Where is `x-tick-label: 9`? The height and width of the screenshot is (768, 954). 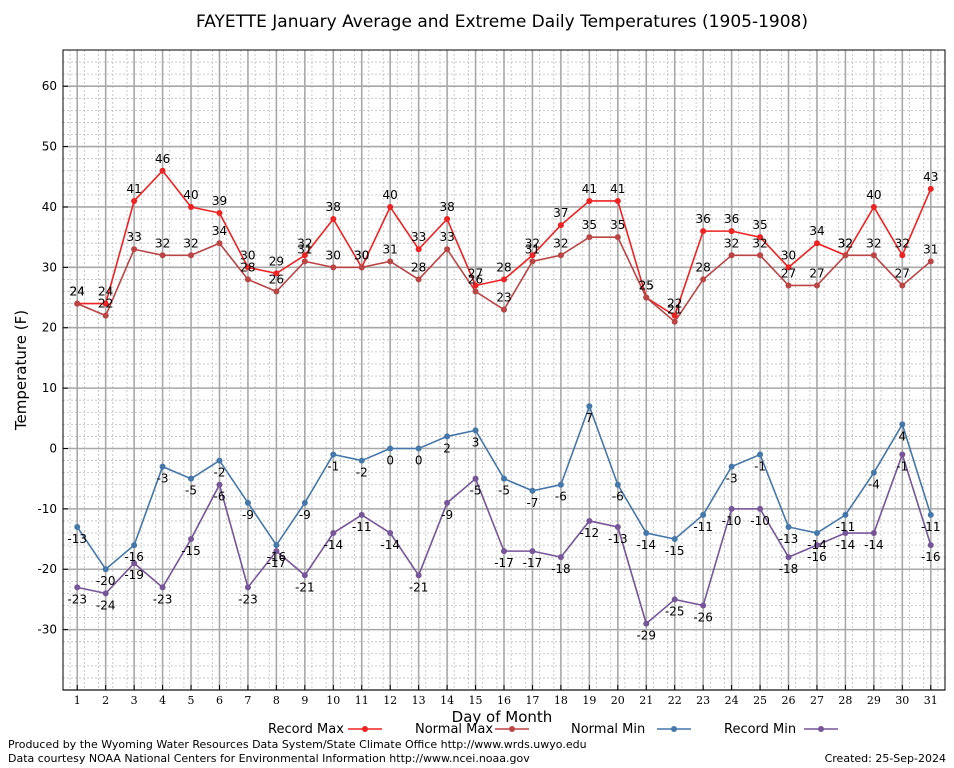
x-tick-label: 9 is located at coordinates (304, 700).